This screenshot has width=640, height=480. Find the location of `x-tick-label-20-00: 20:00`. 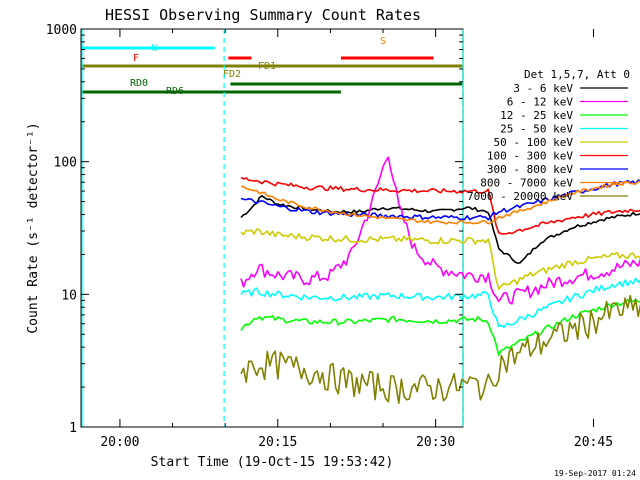

x-tick-label-20-00: 20:00 is located at coordinates (119, 442).